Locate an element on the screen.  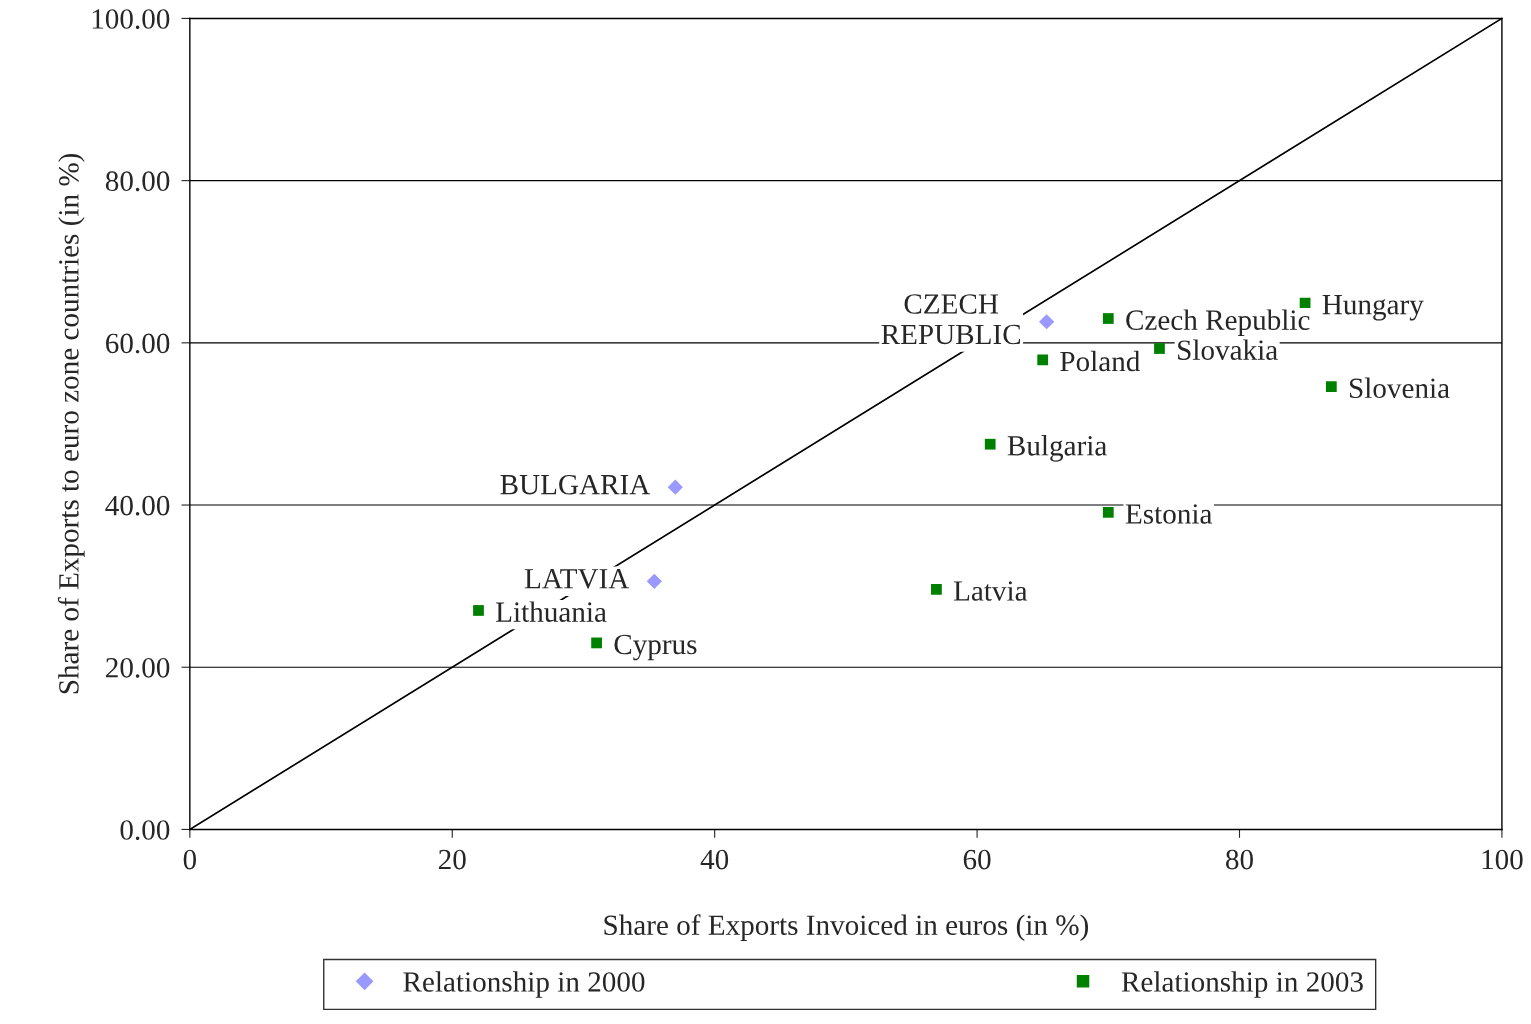
annotation: Slovenia is located at coordinates (1399, 388).